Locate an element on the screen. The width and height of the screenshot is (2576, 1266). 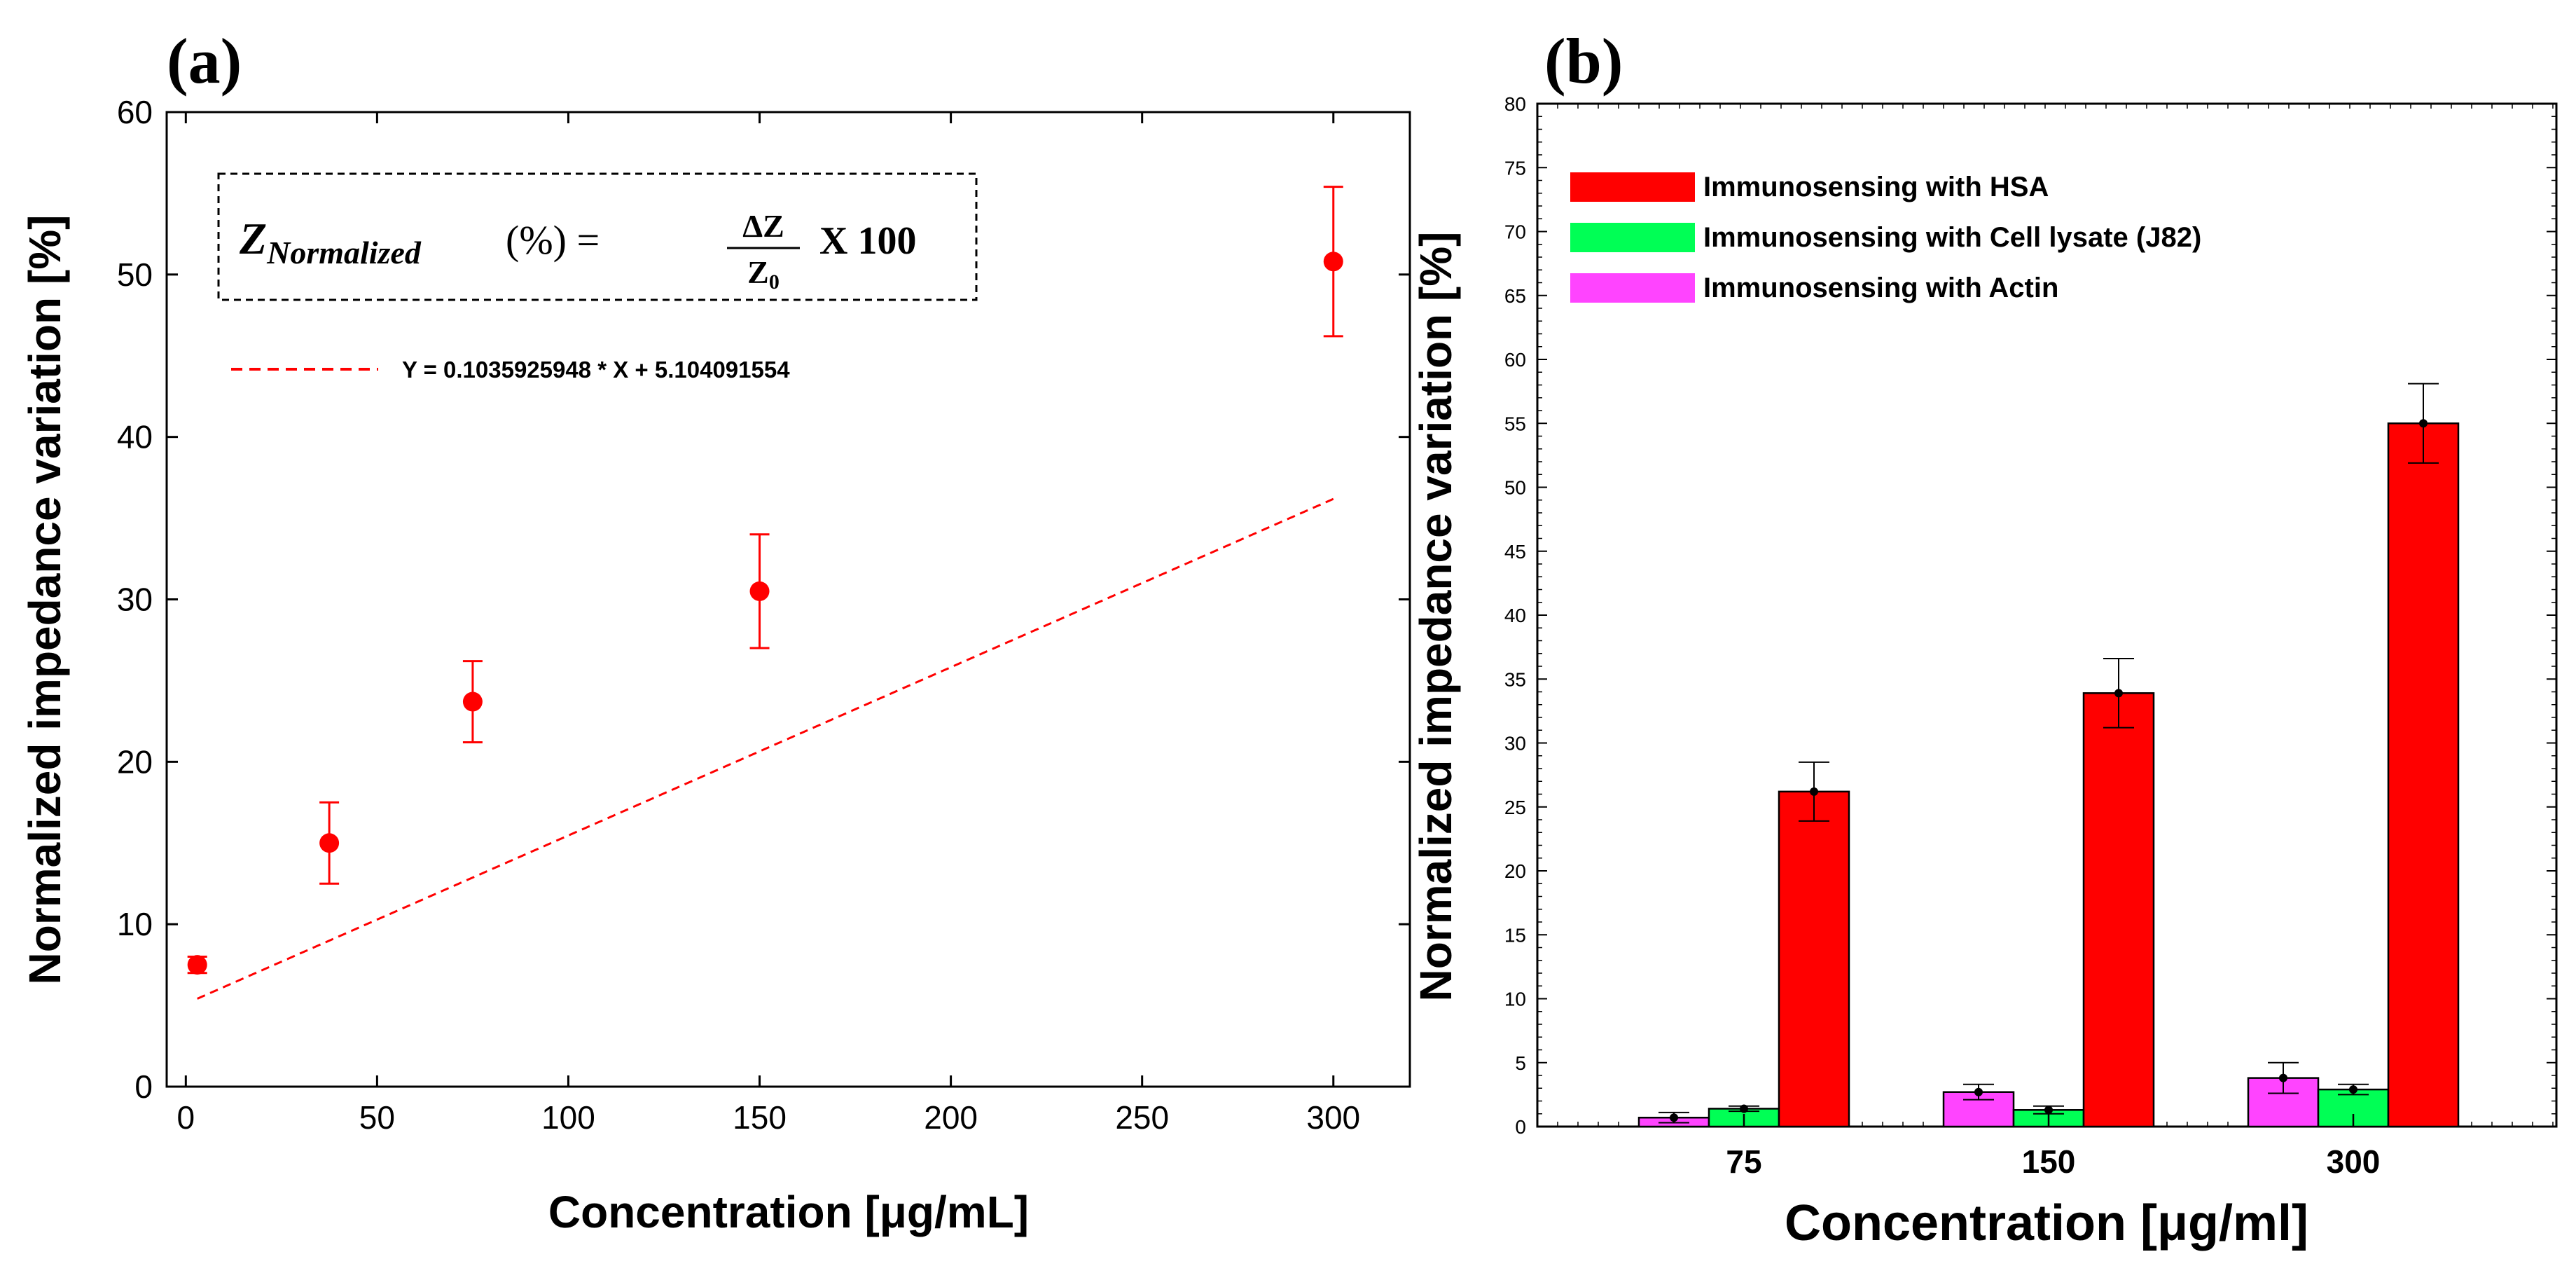
x-category-label: 300 is located at coordinates (2354, 1161).